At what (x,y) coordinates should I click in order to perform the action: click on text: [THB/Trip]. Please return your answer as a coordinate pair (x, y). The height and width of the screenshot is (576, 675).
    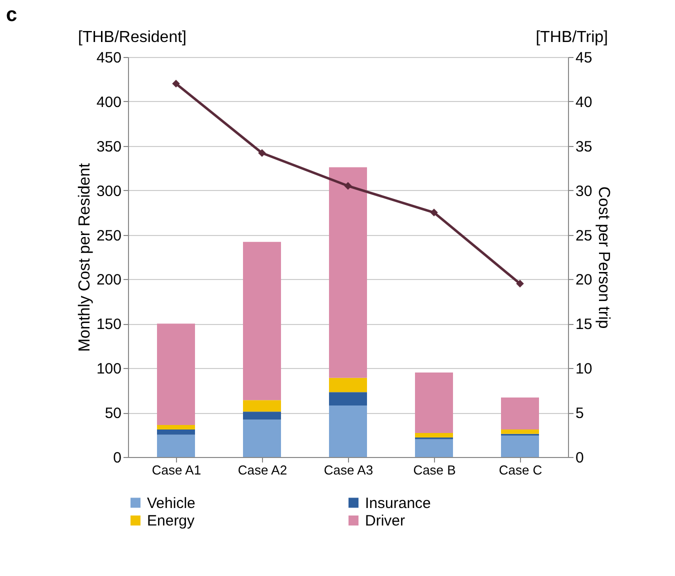
    Looking at the image, I should click on (572, 37).